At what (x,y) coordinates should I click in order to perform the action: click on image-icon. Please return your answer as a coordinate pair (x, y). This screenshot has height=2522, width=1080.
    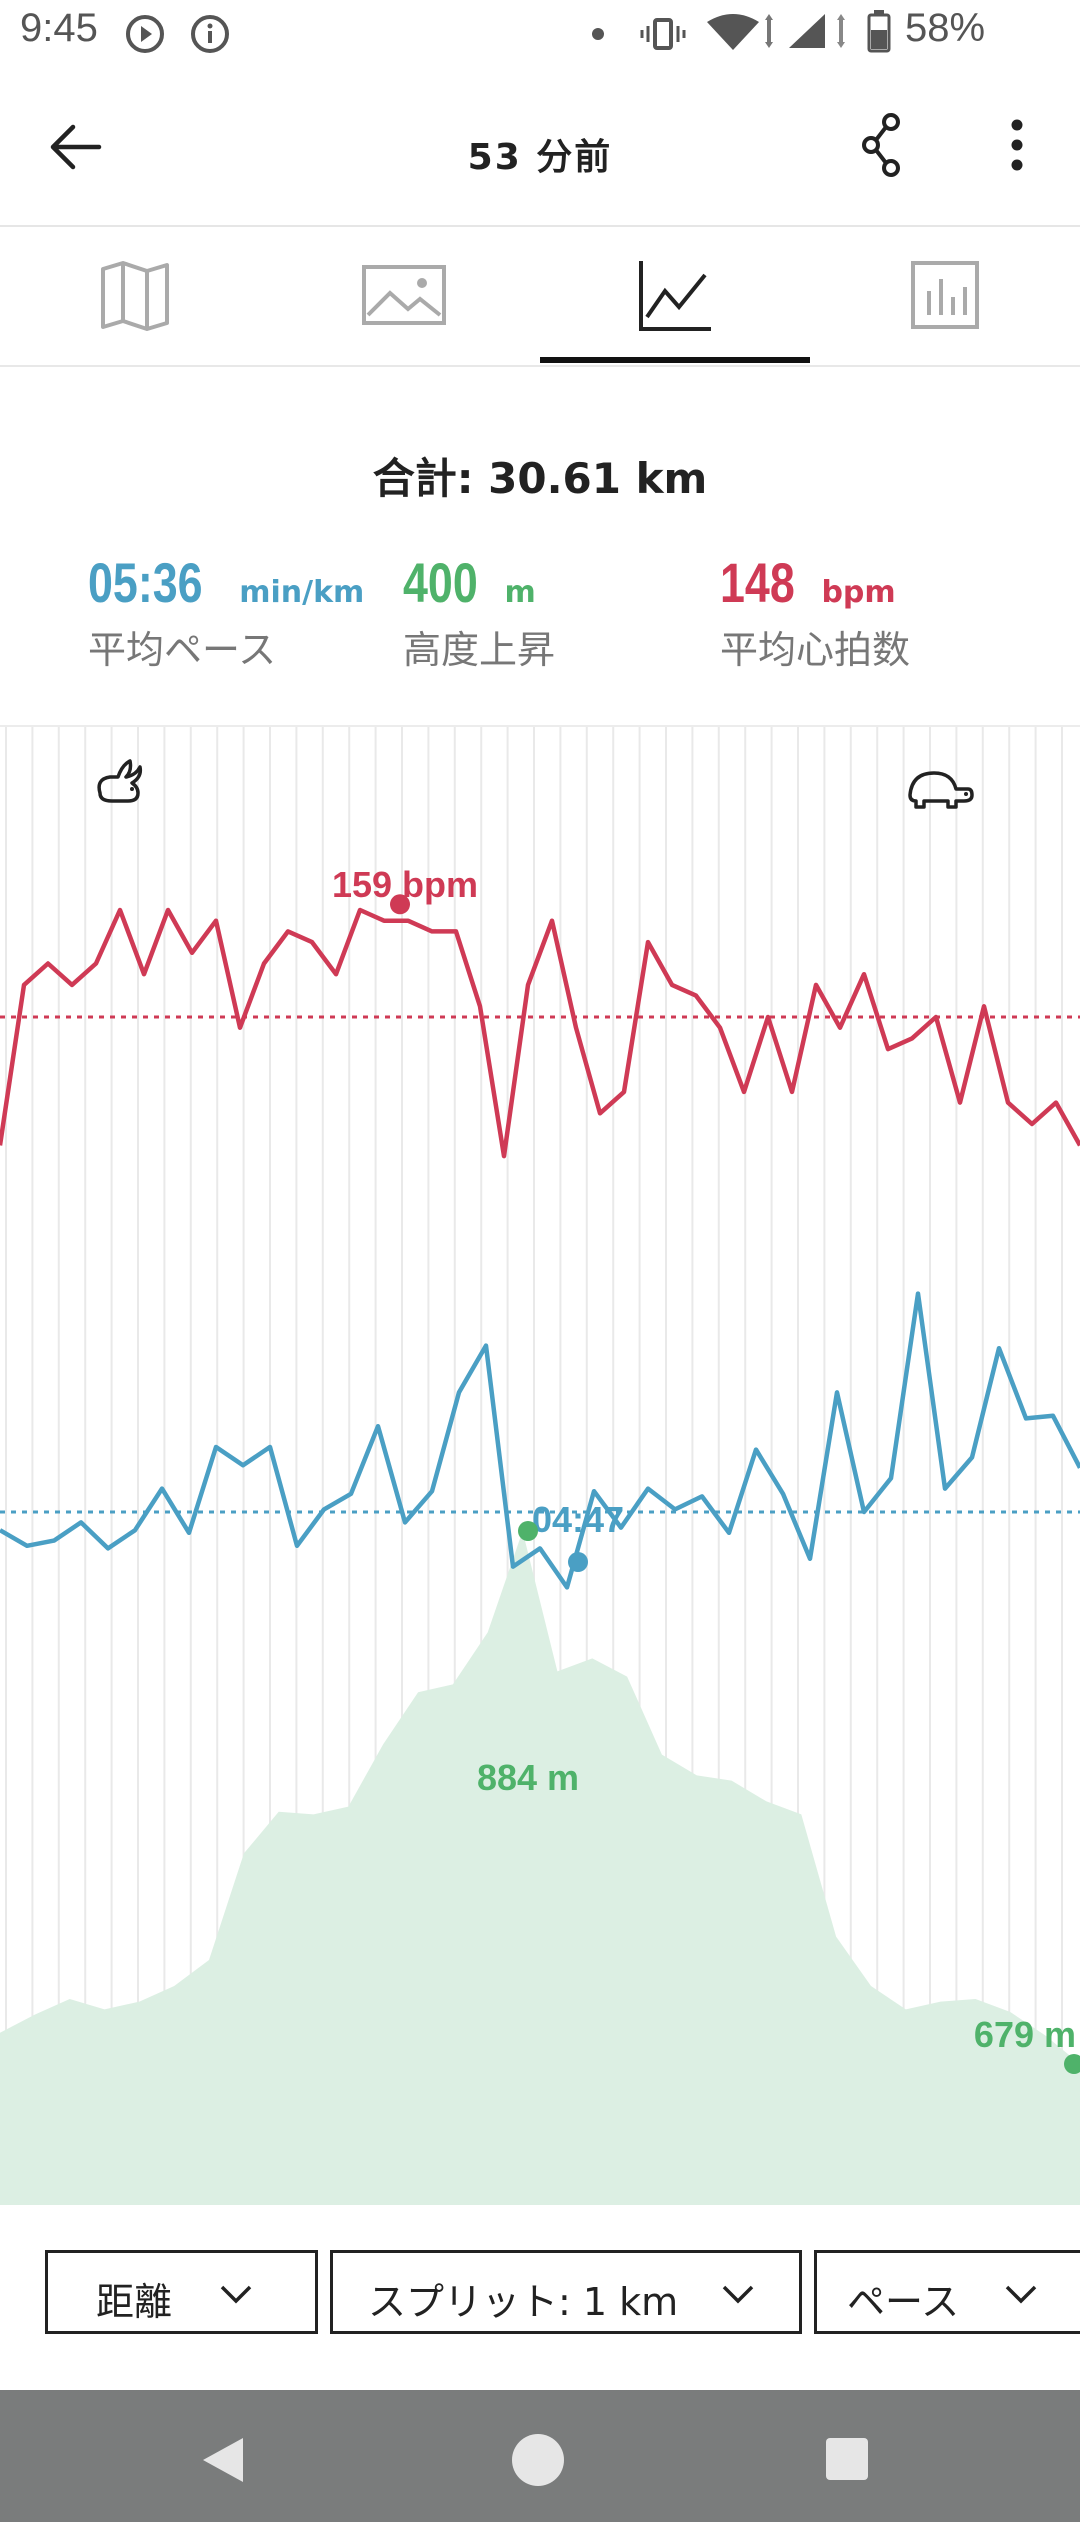
    Looking at the image, I should click on (404, 295).